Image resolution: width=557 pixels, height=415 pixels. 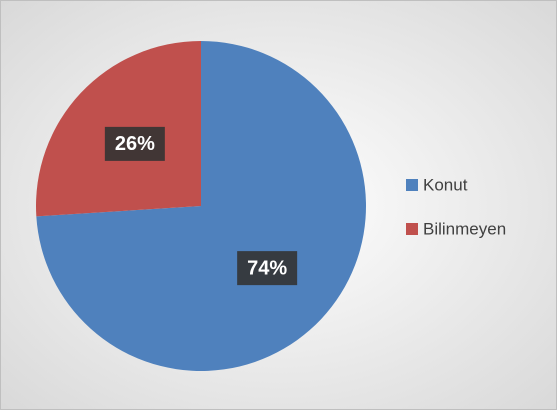 I want to click on data-label: 26%, so click(x=135, y=144).